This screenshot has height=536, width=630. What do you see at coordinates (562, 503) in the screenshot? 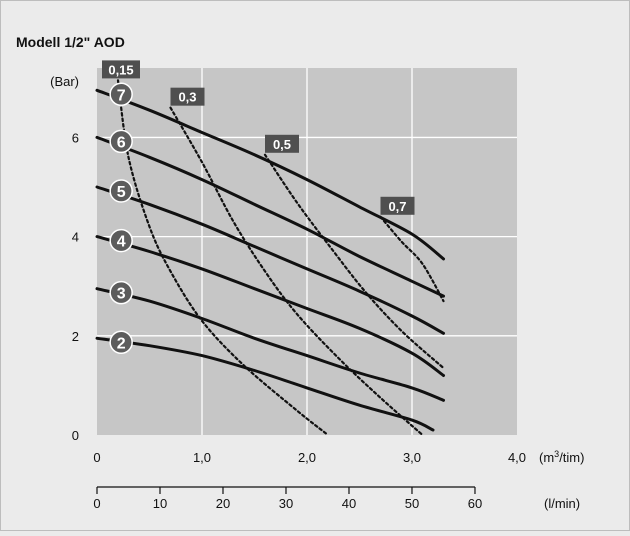
I see `secondary-axis-unit: (l/min)` at bounding box center [562, 503].